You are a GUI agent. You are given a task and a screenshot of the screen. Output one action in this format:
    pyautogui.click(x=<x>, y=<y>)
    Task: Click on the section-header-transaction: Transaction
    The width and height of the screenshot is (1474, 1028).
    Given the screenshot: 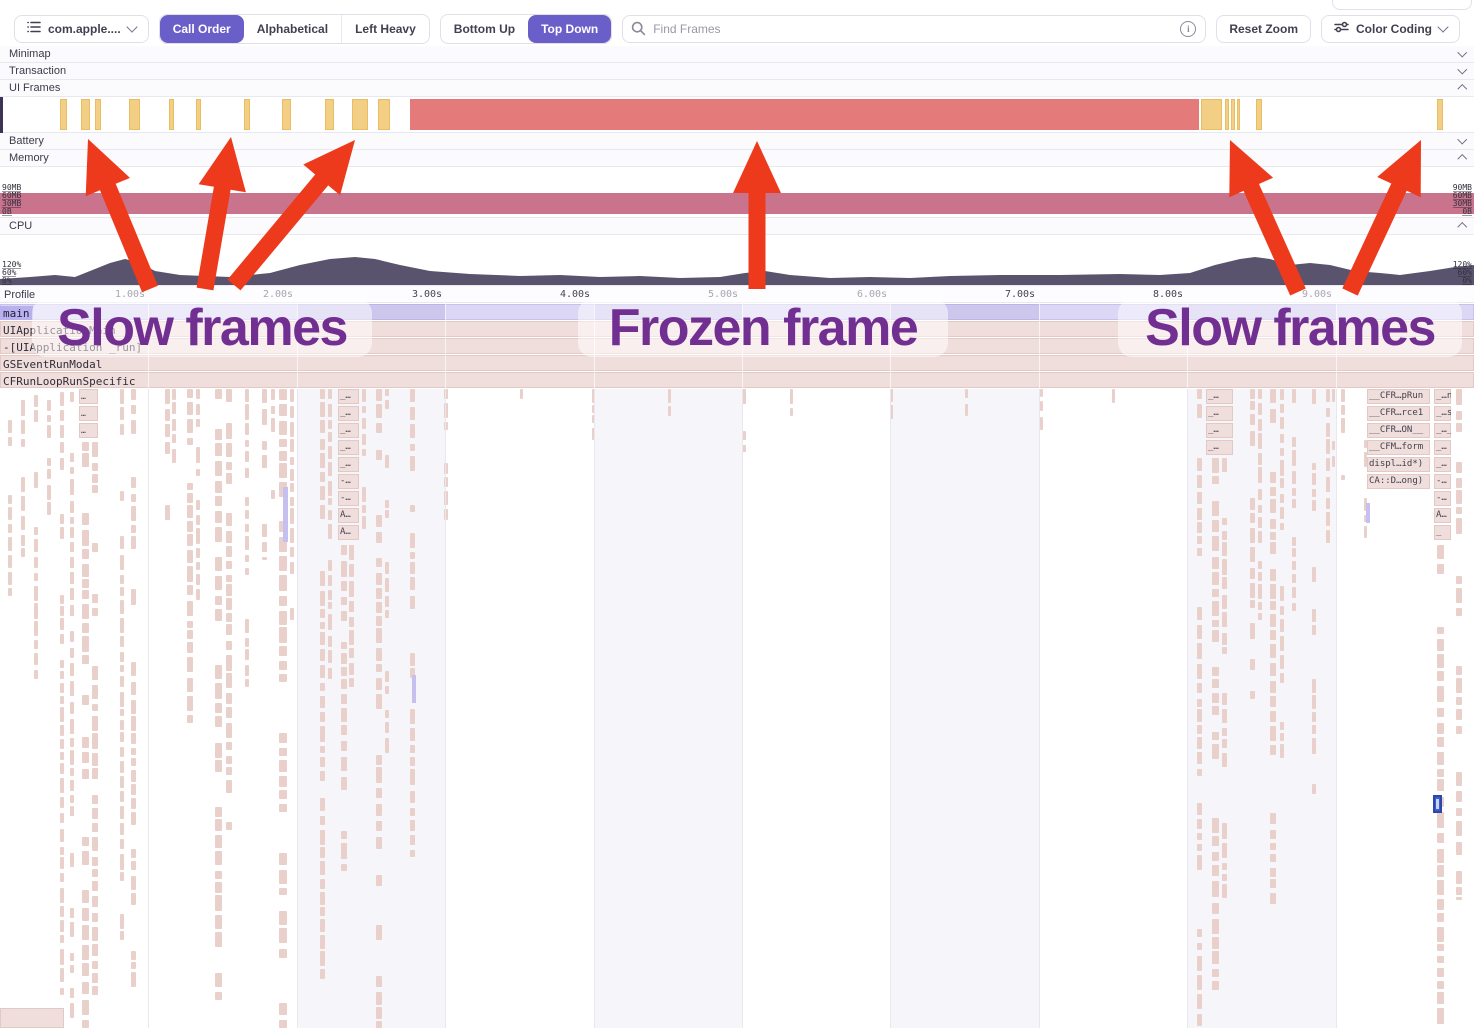 What is the action you would take?
    pyautogui.click(x=737, y=71)
    